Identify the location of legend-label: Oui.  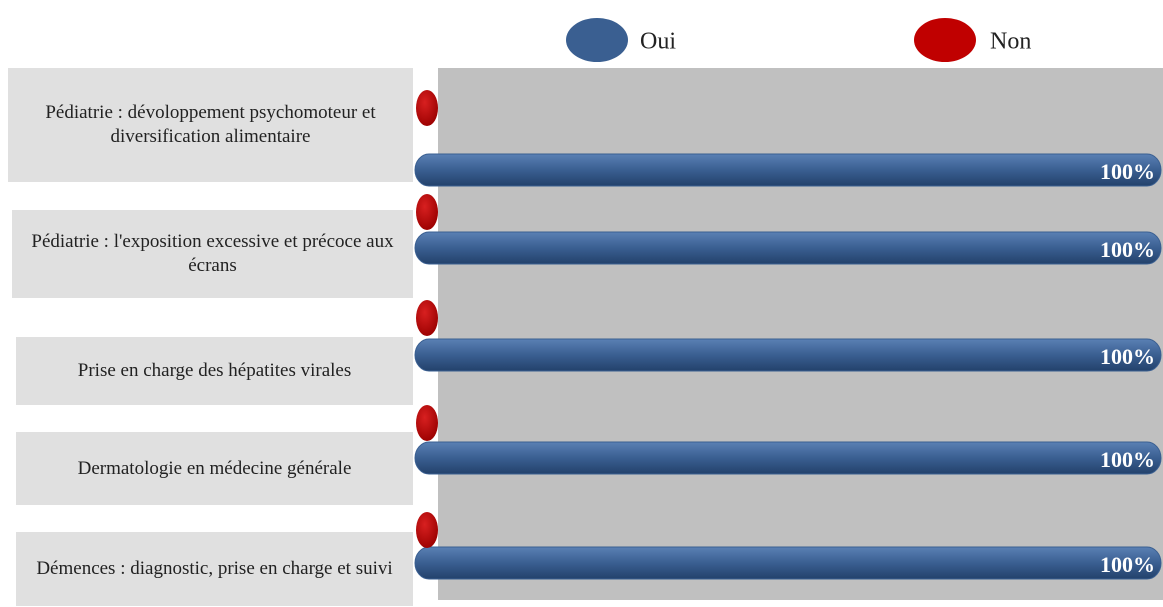
(658, 42).